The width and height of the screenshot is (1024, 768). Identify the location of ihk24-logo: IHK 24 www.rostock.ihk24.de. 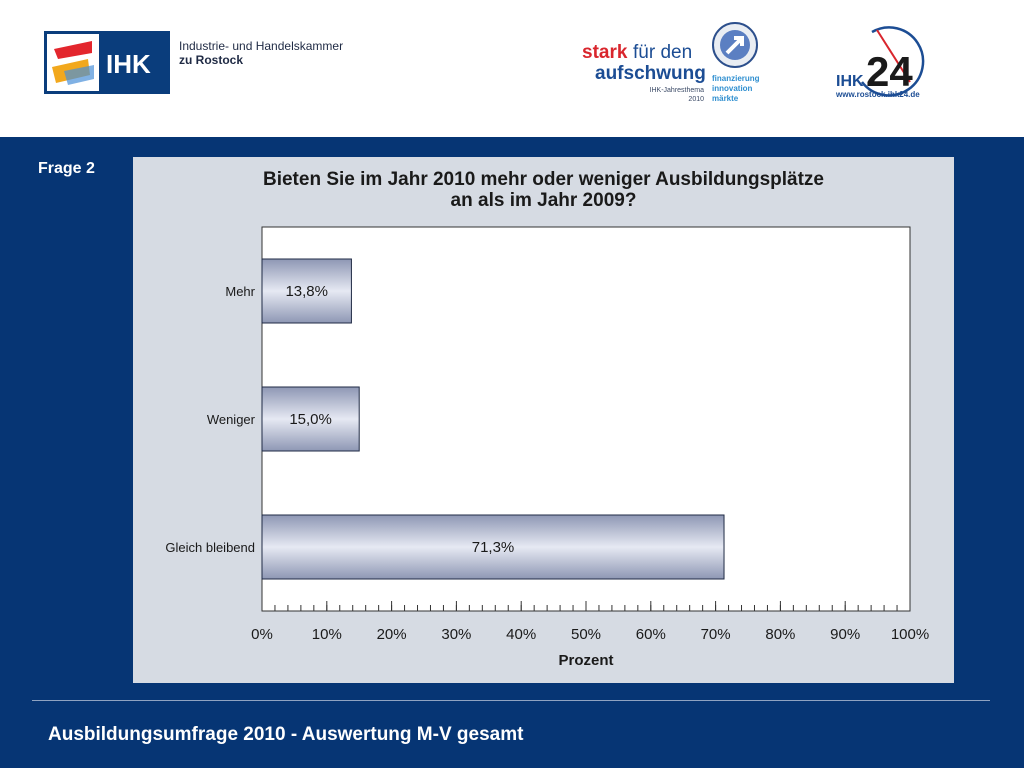
(880, 62).